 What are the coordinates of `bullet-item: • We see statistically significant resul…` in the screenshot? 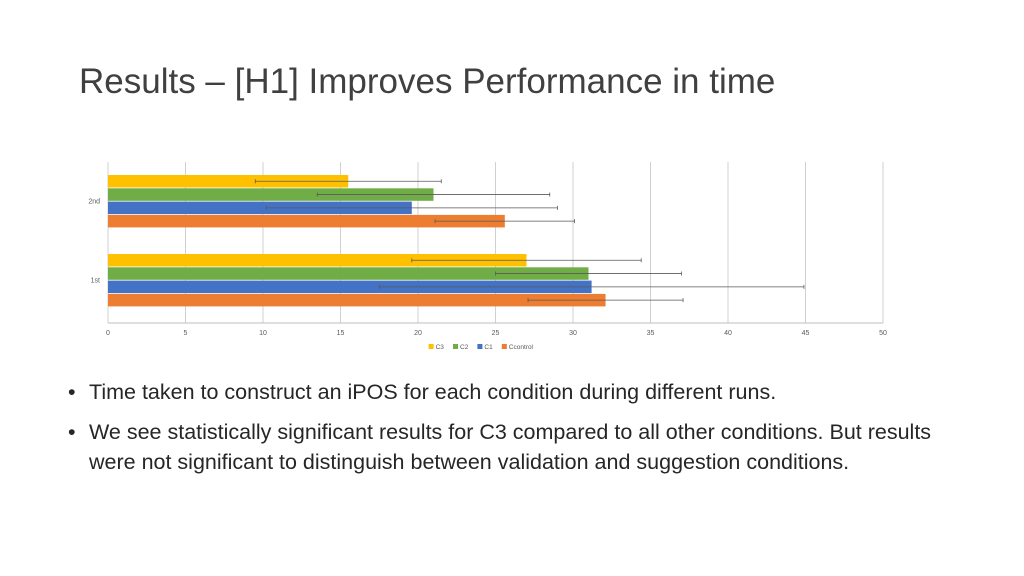 It's located at (506, 447).